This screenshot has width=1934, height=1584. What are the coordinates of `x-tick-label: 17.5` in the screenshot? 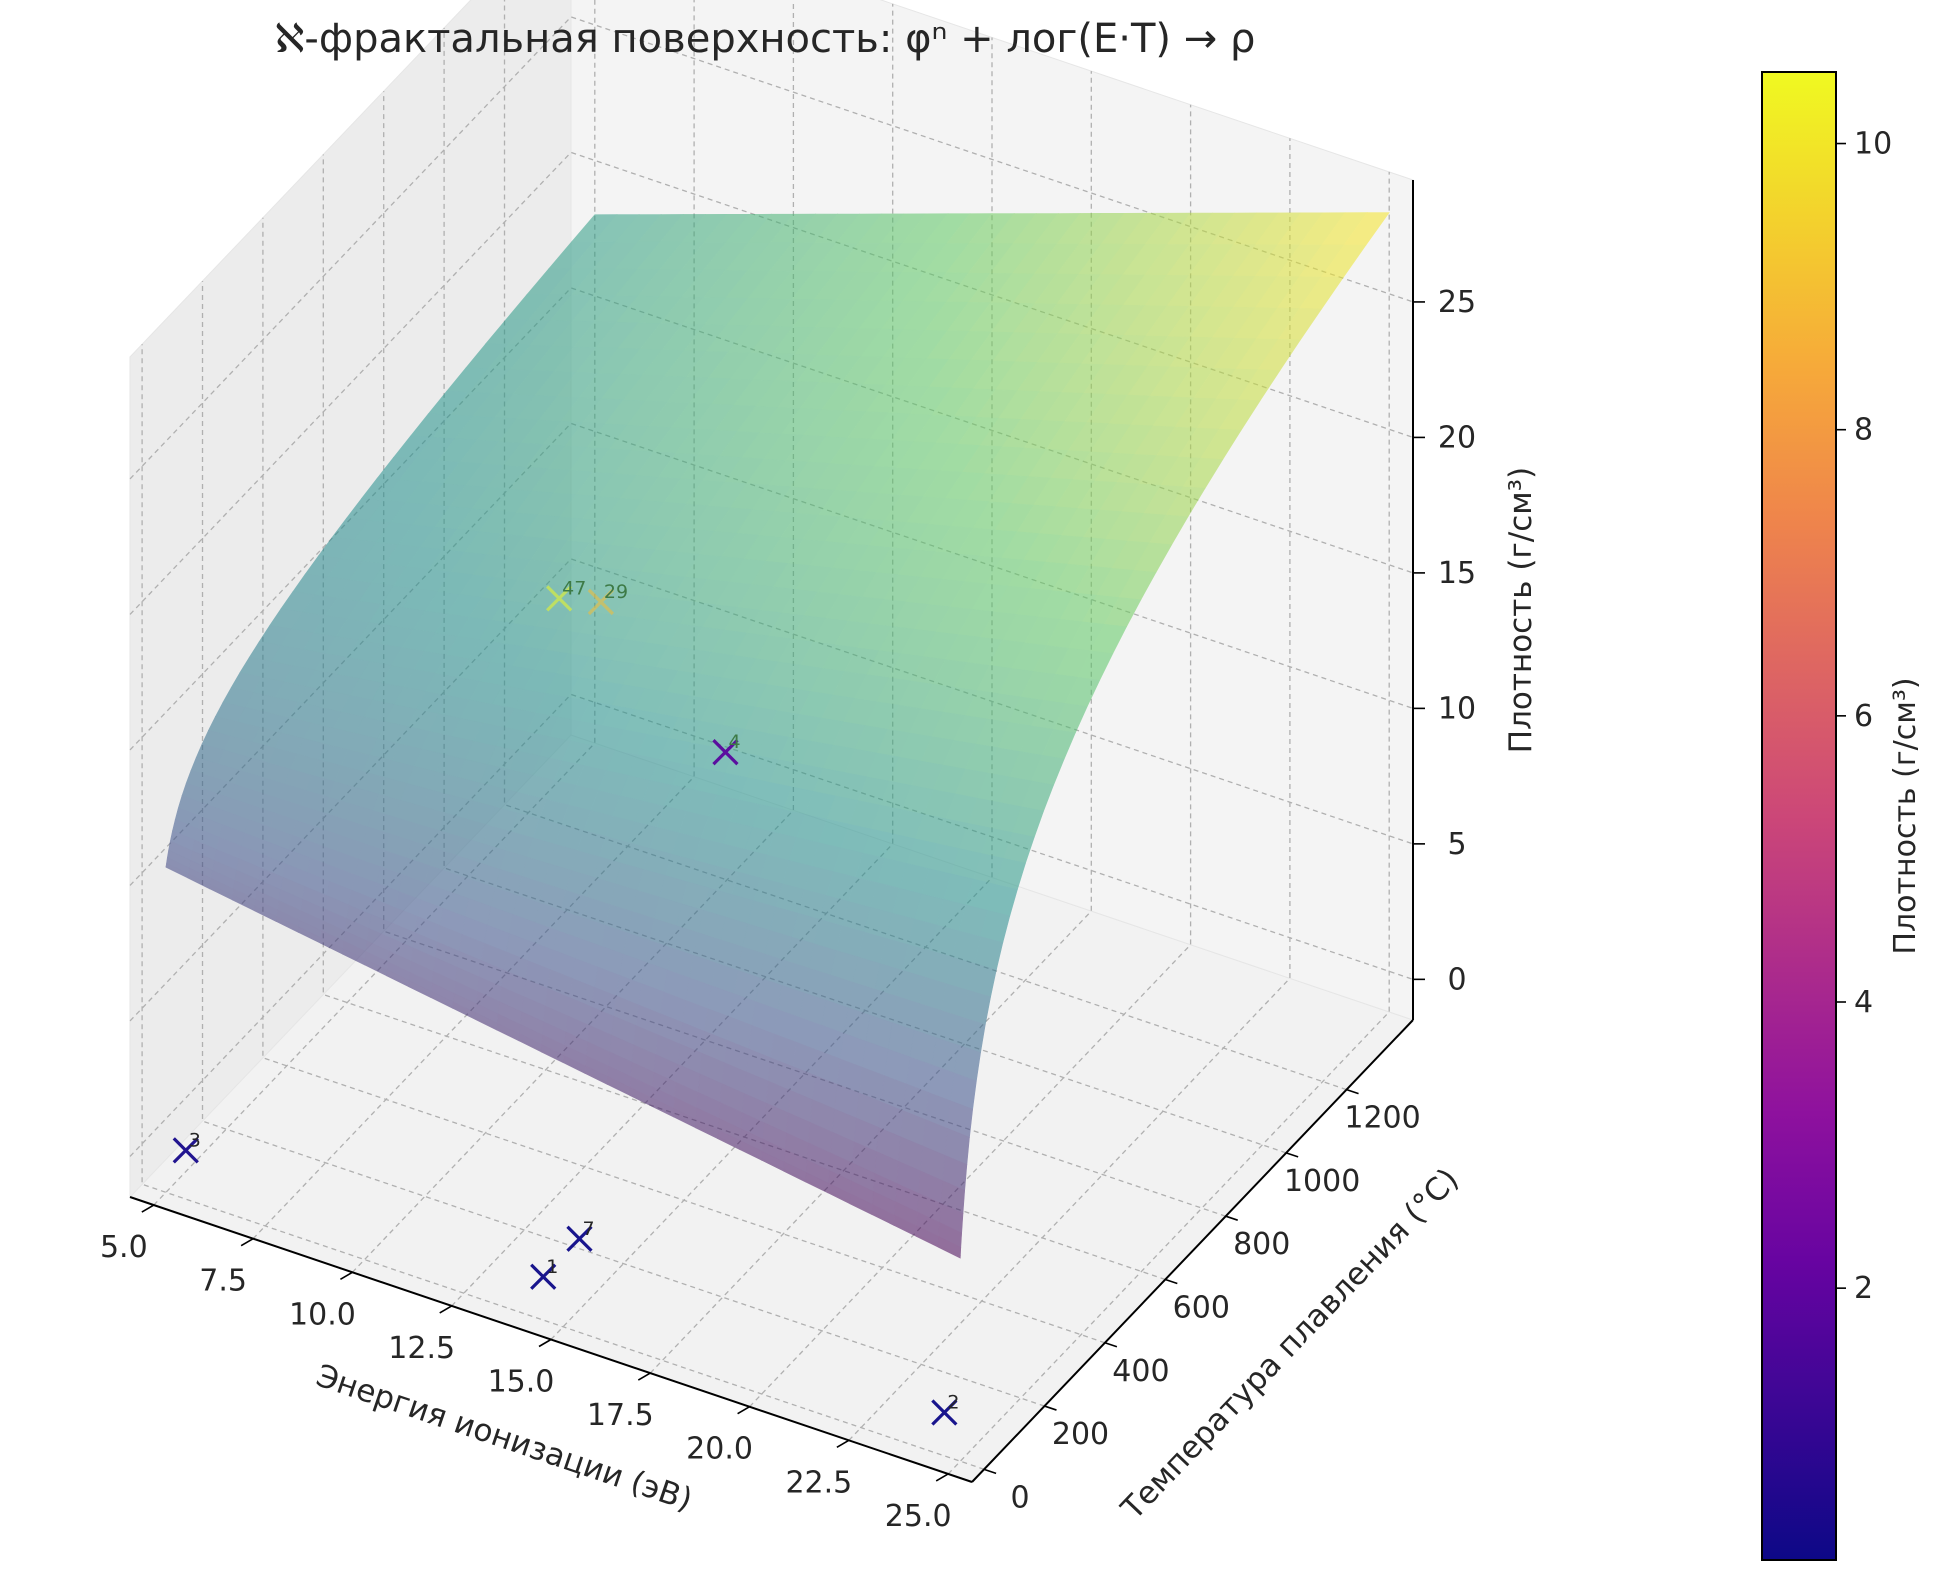 It's located at (620, 1415).